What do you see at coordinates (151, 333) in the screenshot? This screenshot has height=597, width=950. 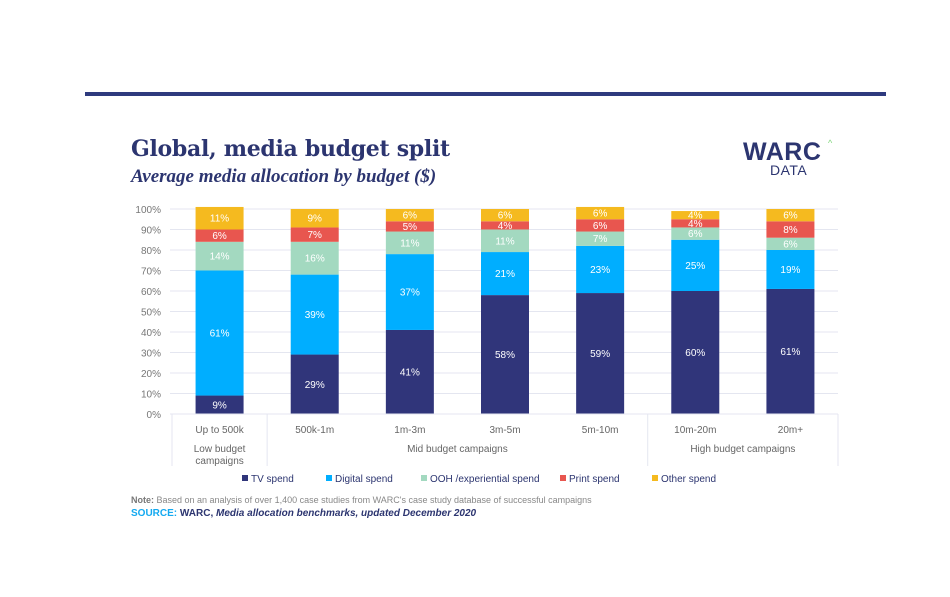 I see `y-tick-label: 40%` at bounding box center [151, 333].